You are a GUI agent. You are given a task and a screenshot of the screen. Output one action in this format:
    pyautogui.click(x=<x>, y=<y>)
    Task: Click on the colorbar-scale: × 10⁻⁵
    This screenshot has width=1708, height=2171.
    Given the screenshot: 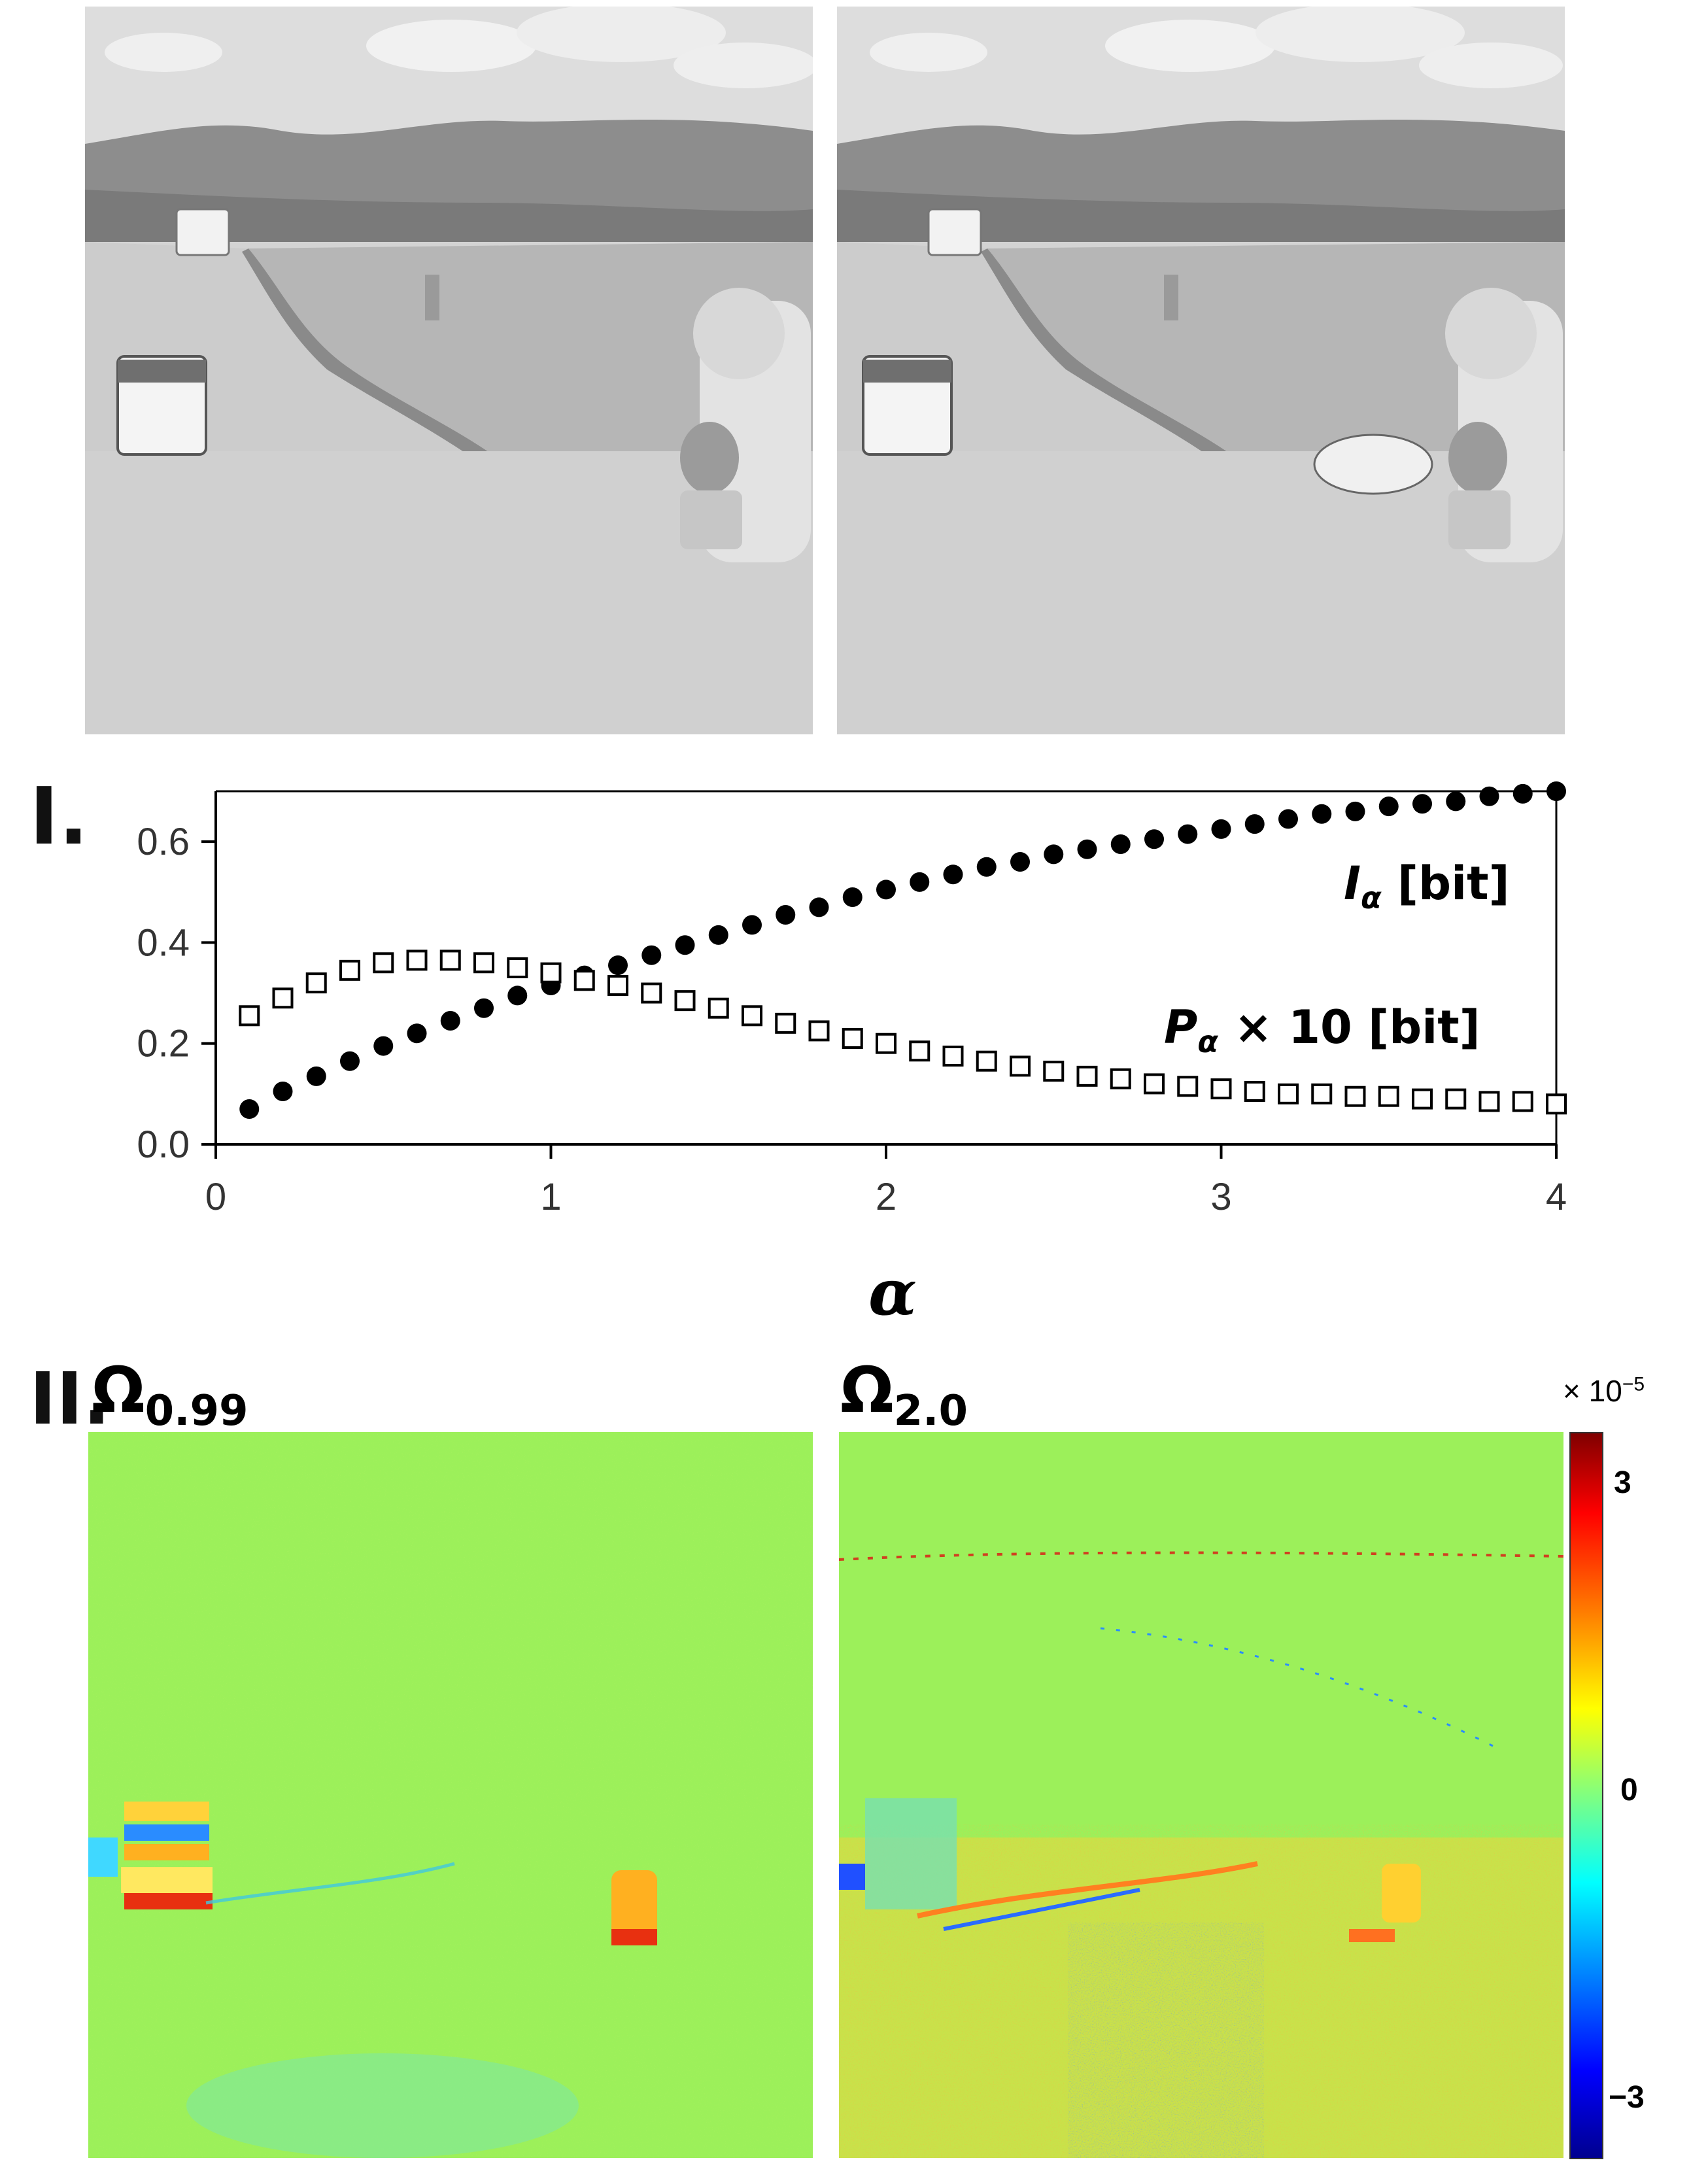 What is the action you would take?
    pyautogui.click(x=1604, y=1391)
    